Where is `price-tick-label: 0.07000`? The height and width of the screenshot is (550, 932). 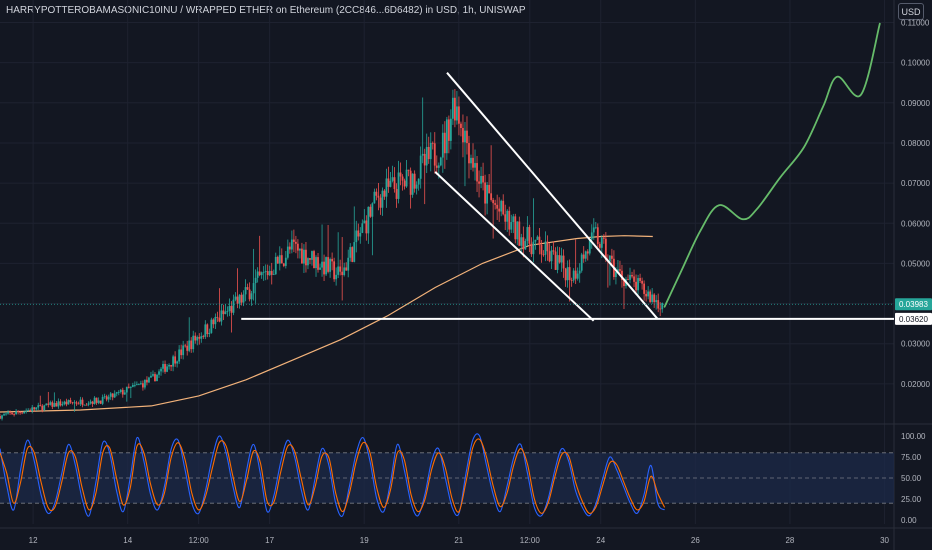
price-tick-label: 0.07000 is located at coordinates (915, 183).